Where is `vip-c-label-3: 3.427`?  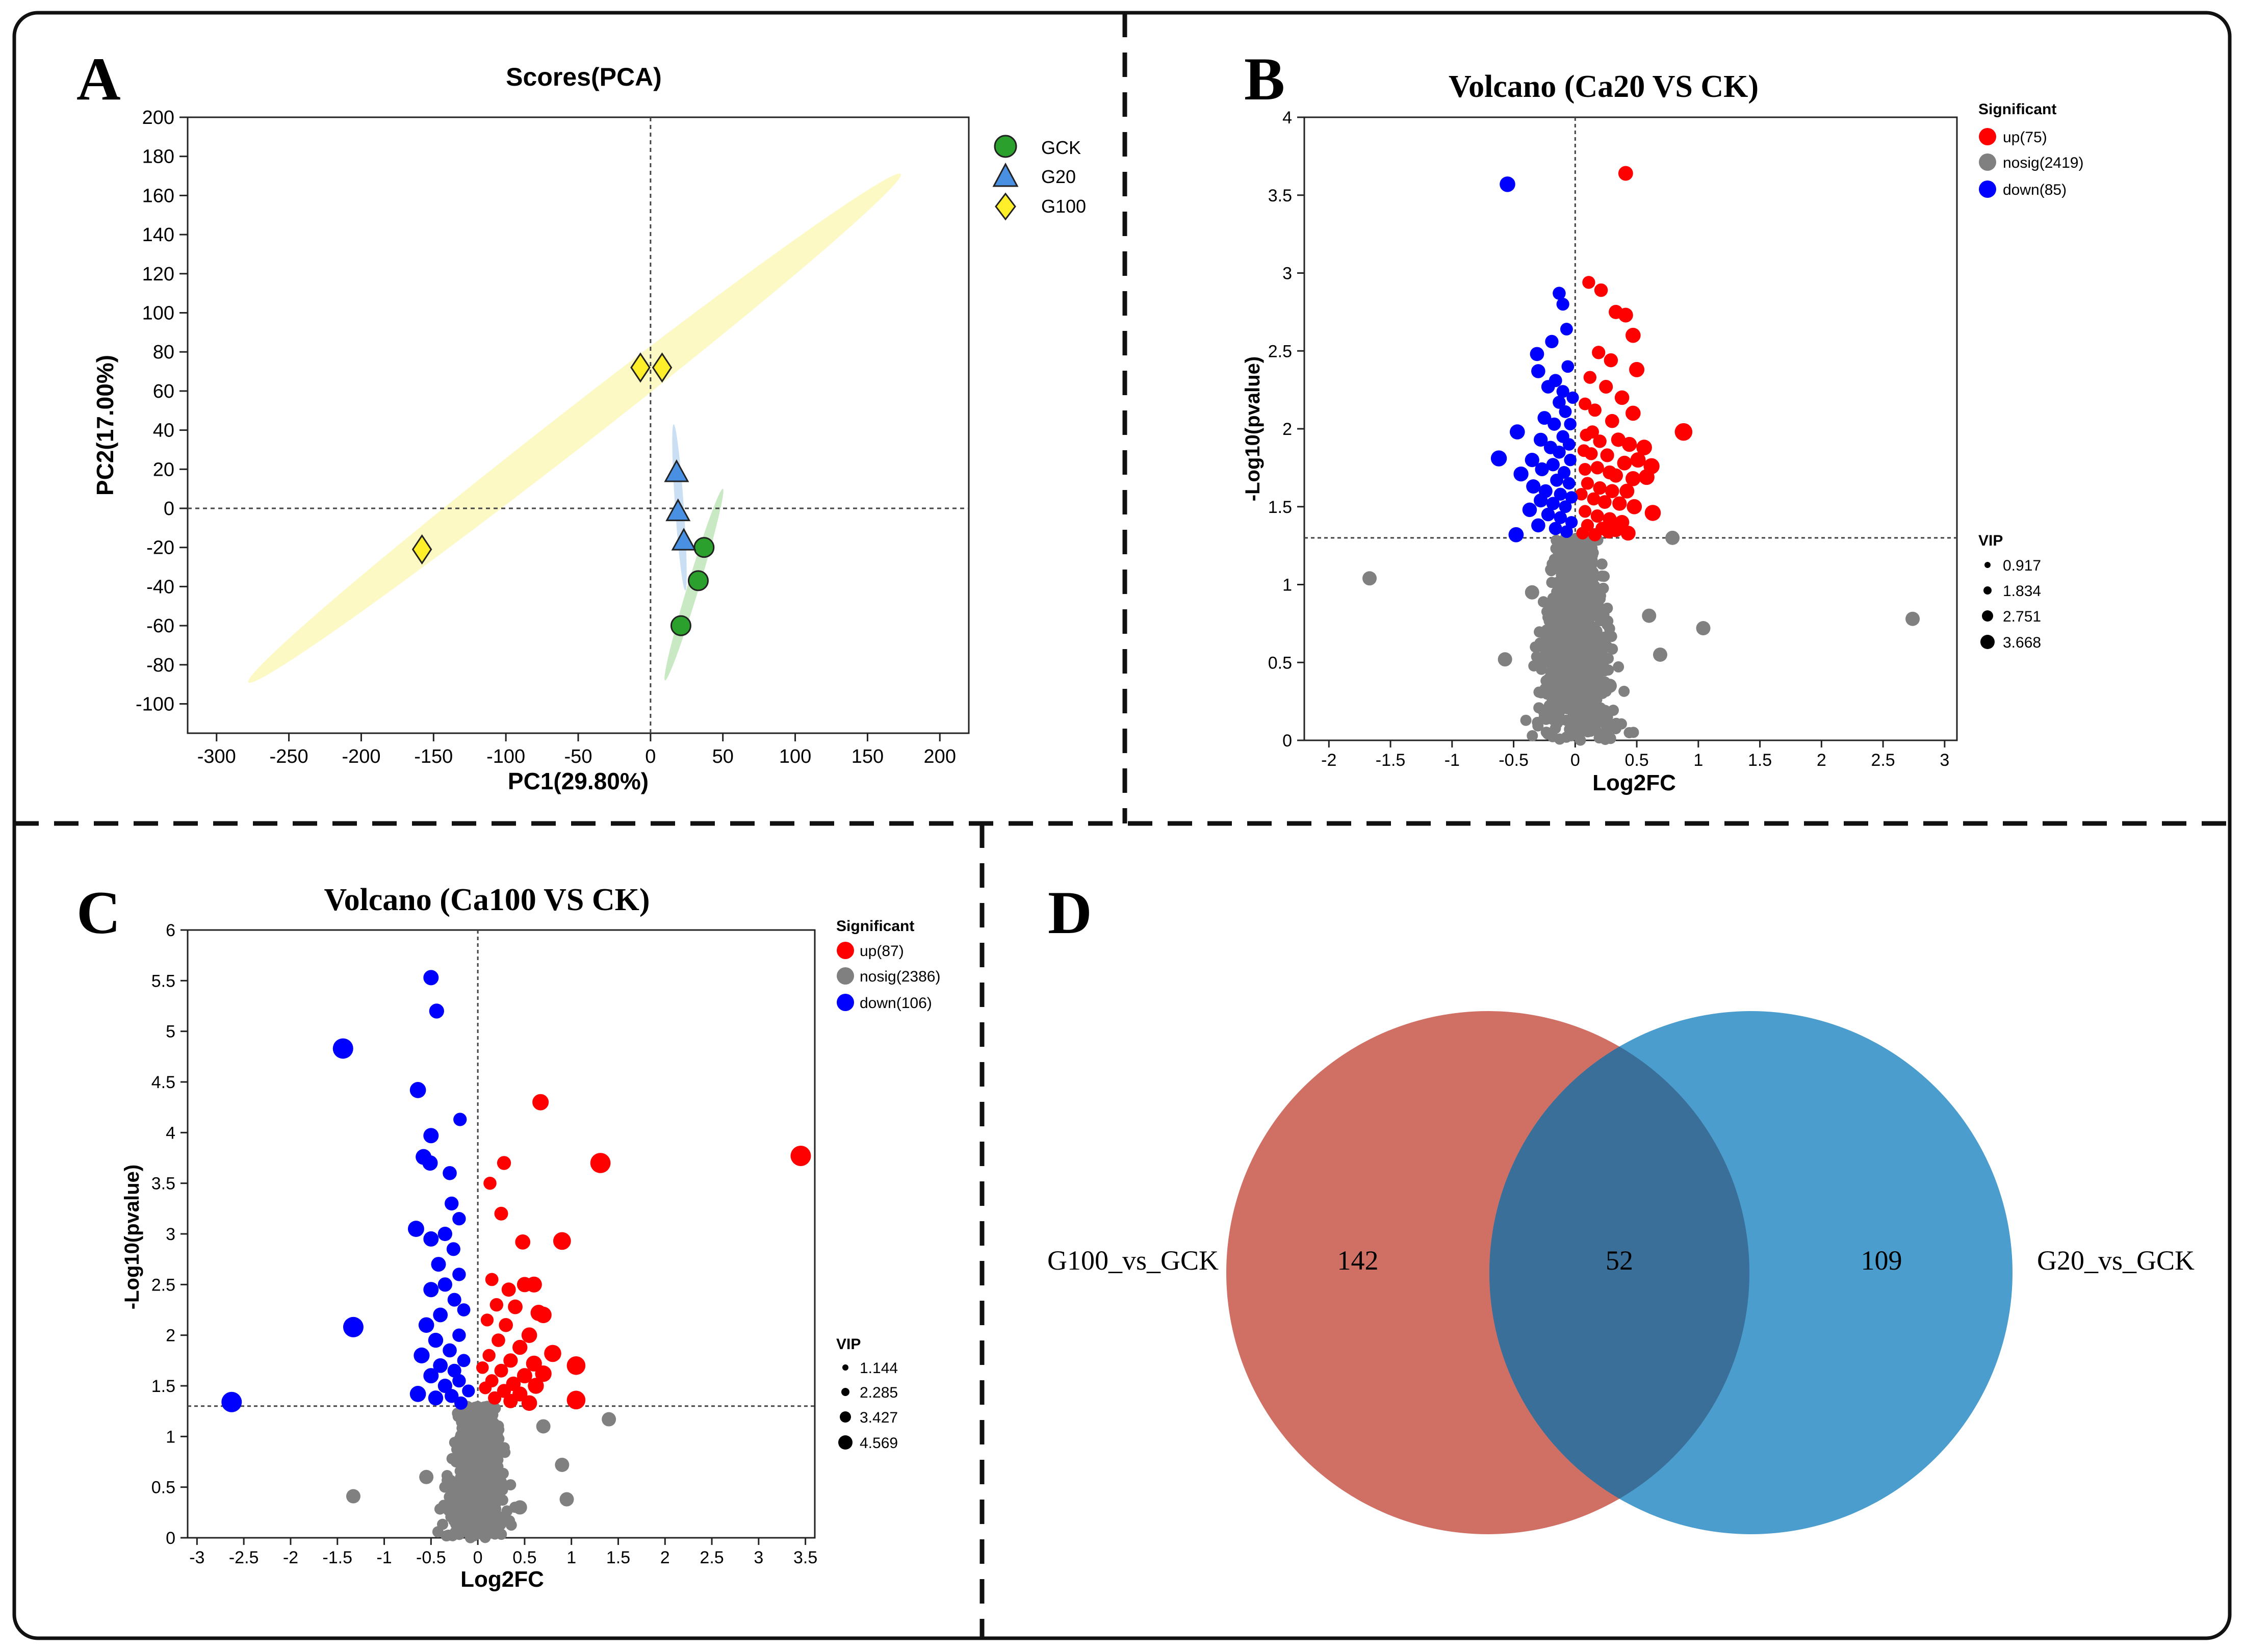 vip-c-label-3: 3.427 is located at coordinates (879, 1417).